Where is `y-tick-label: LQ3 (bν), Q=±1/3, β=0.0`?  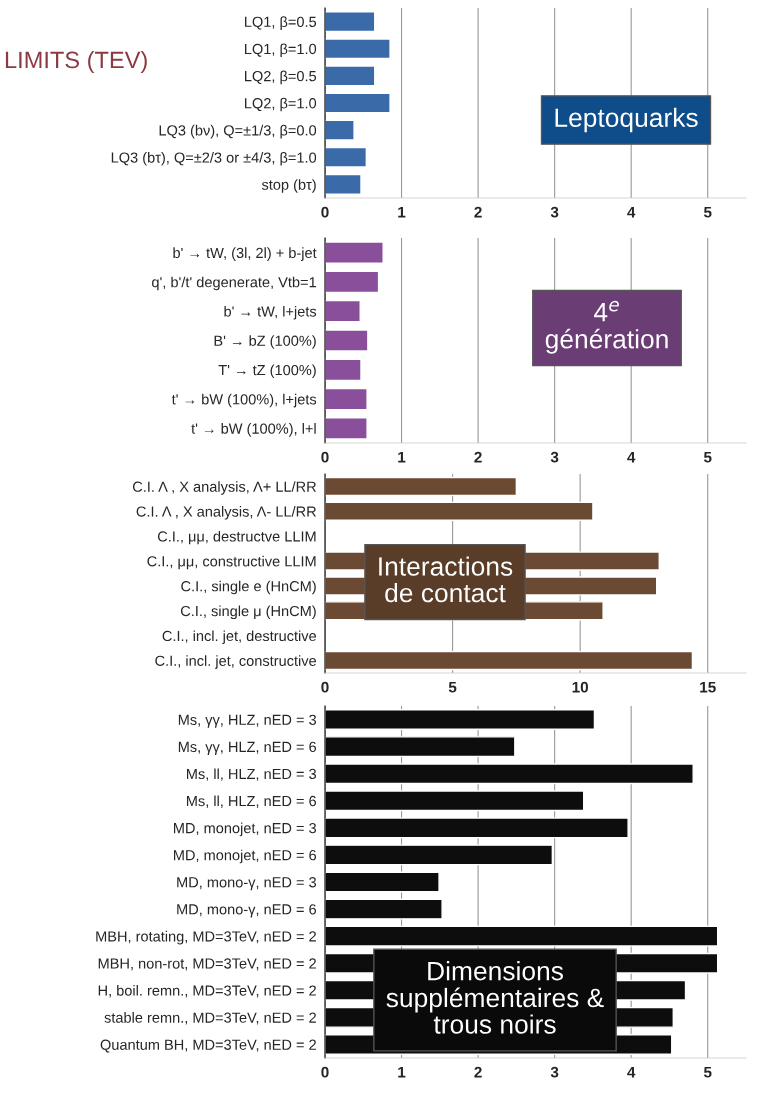 y-tick-label: LQ3 (bν), Q=±1/3, β=0.0 is located at coordinates (238, 131).